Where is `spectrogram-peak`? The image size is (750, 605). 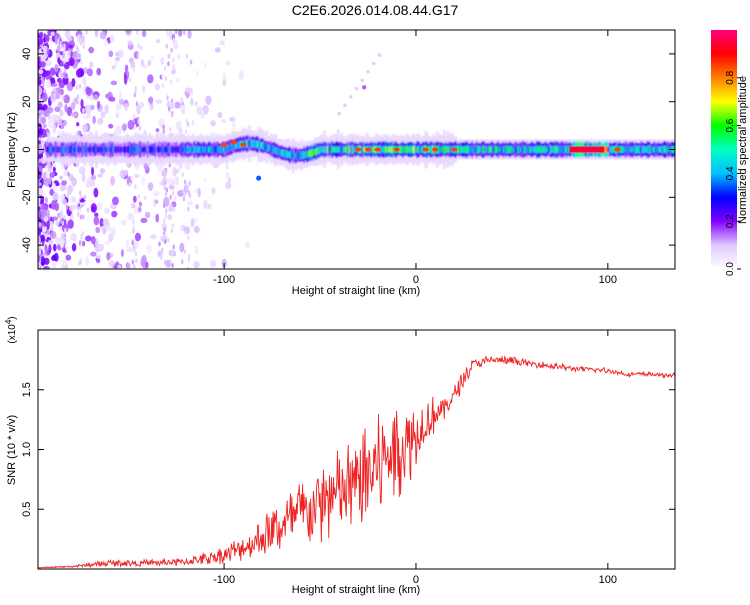
spectrogram-peak is located at coordinates (587, 149).